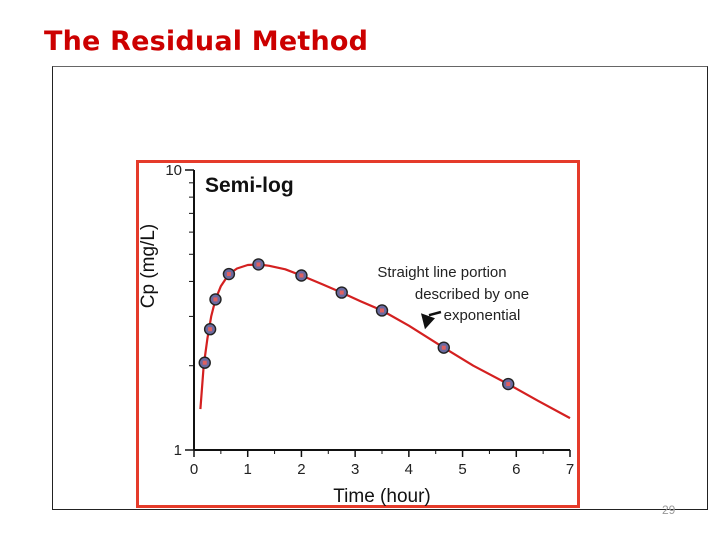 The height and width of the screenshot is (540, 720). Describe the element at coordinates (178, 450) in the screenshot. I see `y-tick-label: 1` at that location.